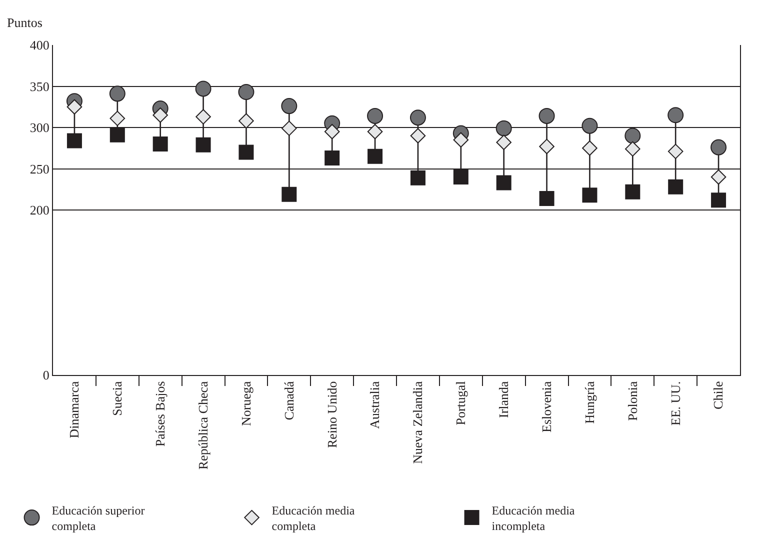 This screenshot has width=765, height=553. What do you see at coordinates (117, 398) in the screenshot?
I see `x-tick-label: Suecia` at bounding box center [117, 398].